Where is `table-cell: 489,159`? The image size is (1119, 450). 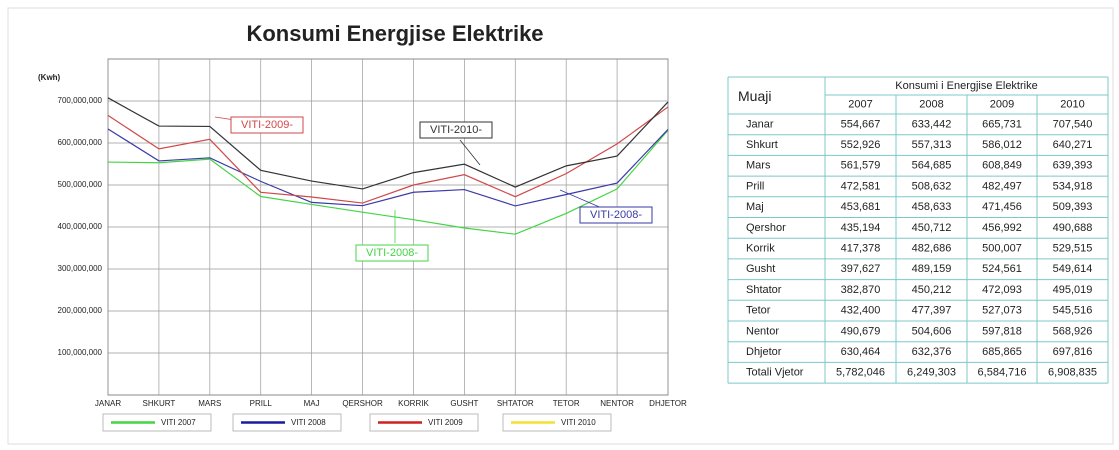
table-cell: 489,159 is located at coordinates (932, 269).